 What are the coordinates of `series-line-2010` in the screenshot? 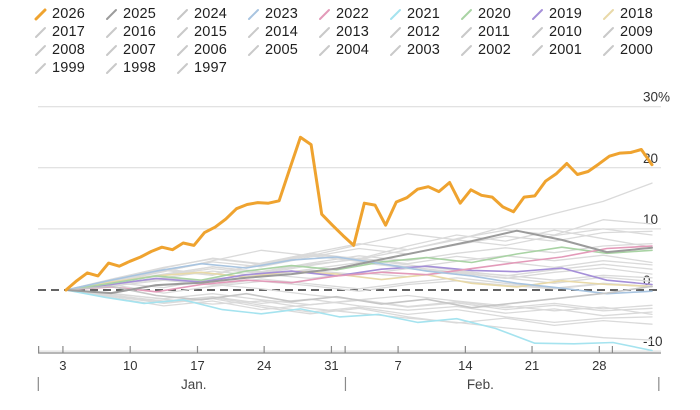 It's located at (359, 308).